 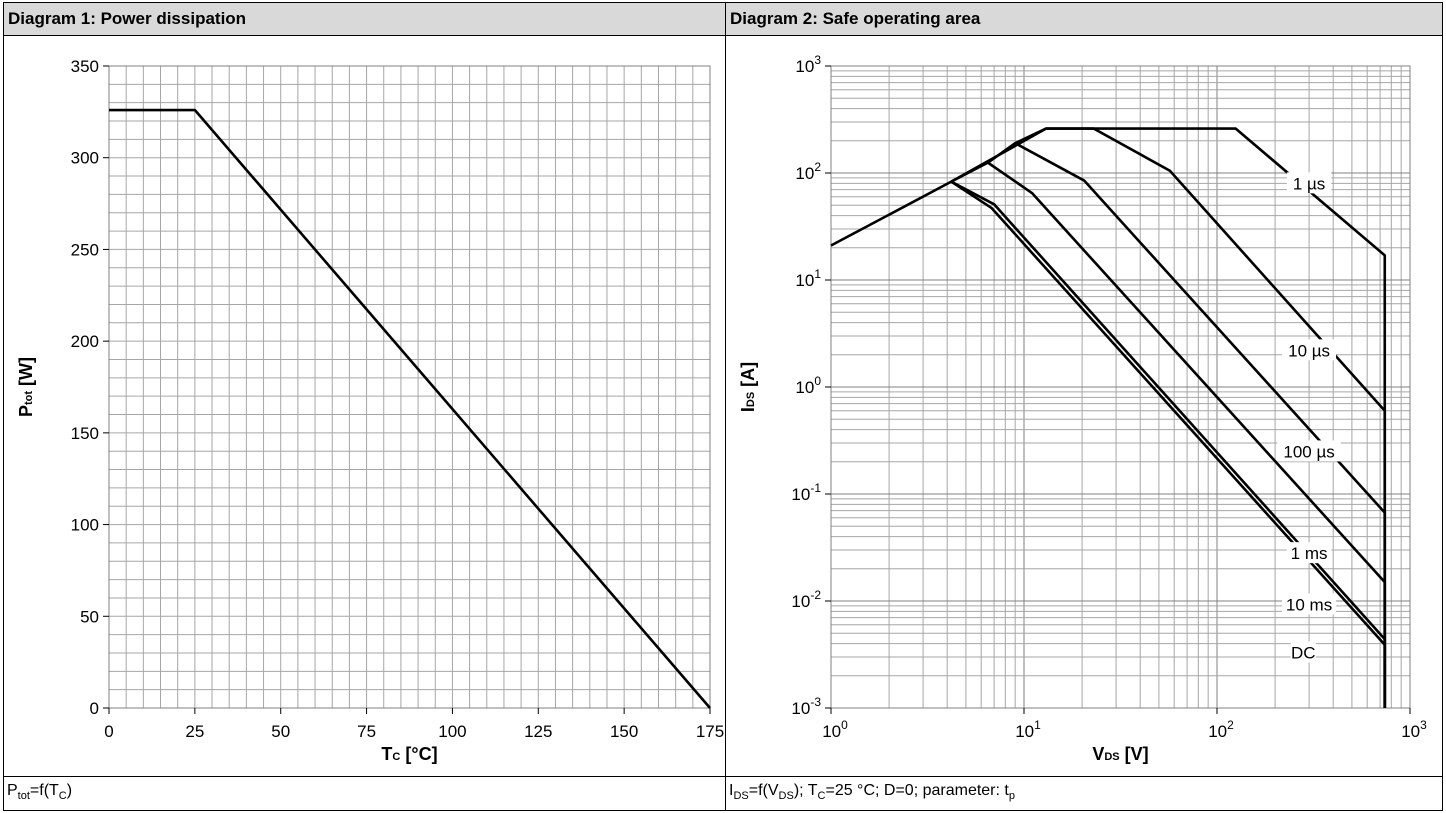 What do you see at coordinates (89, 616) in the screenshot?
I see `y-tick-label: 50` at bounding box center [89, 616].